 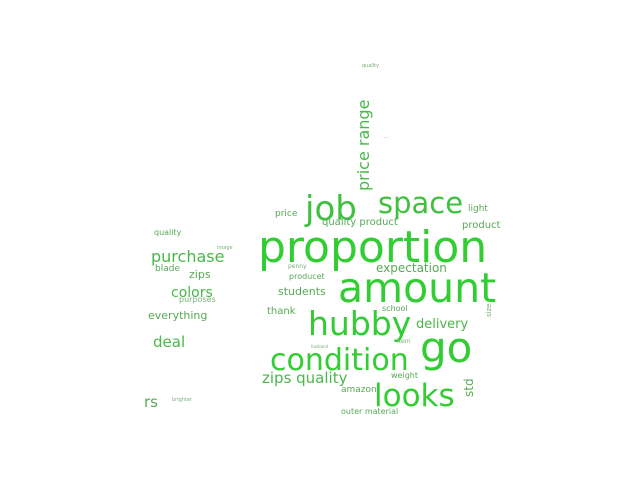 What do you see at coordinates (200, 274) in the screenshot?
I see `word-zips: zips` at bounding box center [200, 274].